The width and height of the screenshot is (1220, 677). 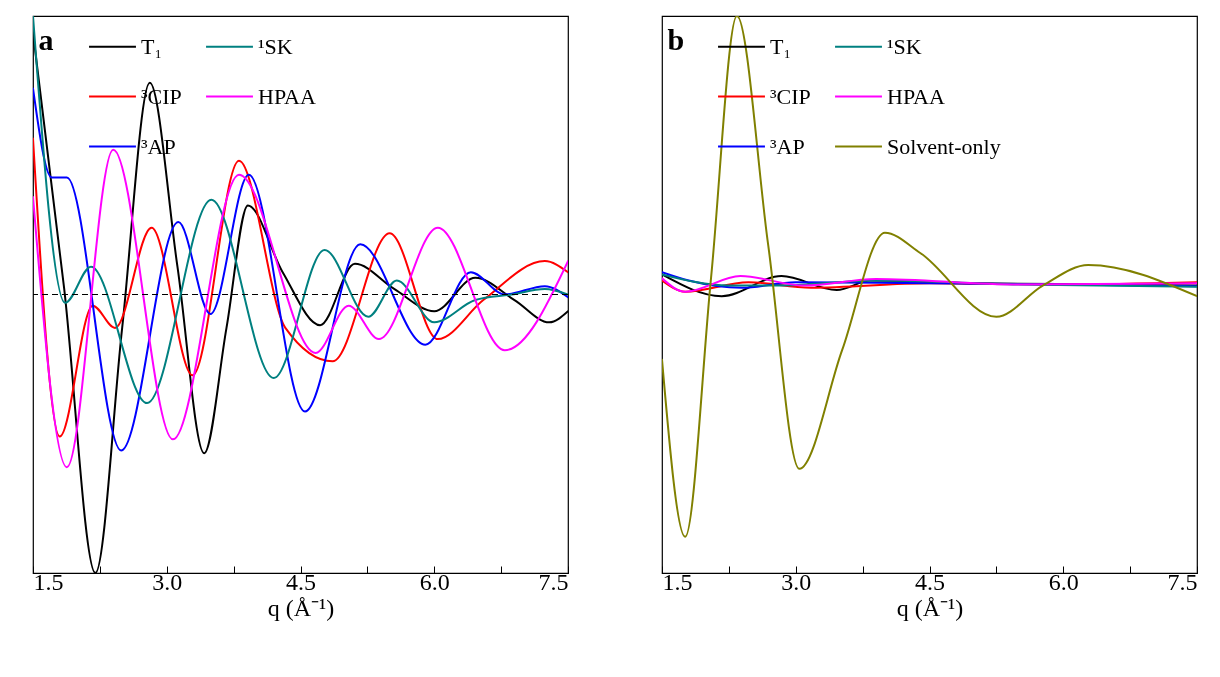 I want to click on chart-title: b, so click(x=676, y=39).